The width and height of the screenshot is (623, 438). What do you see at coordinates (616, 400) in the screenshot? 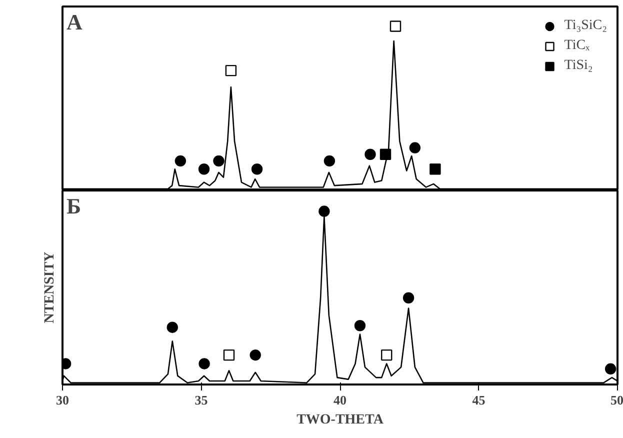
I see `x-tick-label: 50` at bounding box center [616, 400].